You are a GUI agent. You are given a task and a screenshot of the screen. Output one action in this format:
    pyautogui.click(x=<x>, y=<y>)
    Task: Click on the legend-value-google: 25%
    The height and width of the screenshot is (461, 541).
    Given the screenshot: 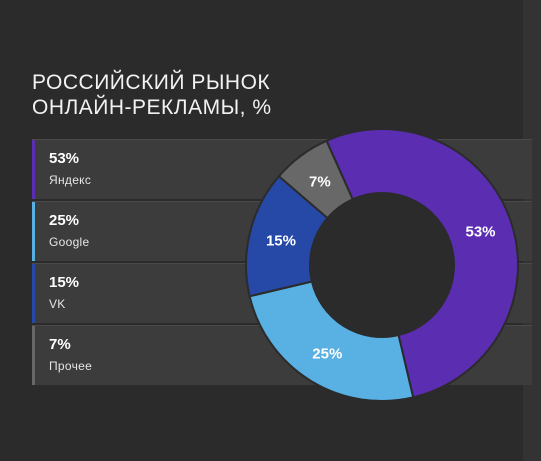 What is the action you would take?
    pyautogui.click(x=64, y=220)
    